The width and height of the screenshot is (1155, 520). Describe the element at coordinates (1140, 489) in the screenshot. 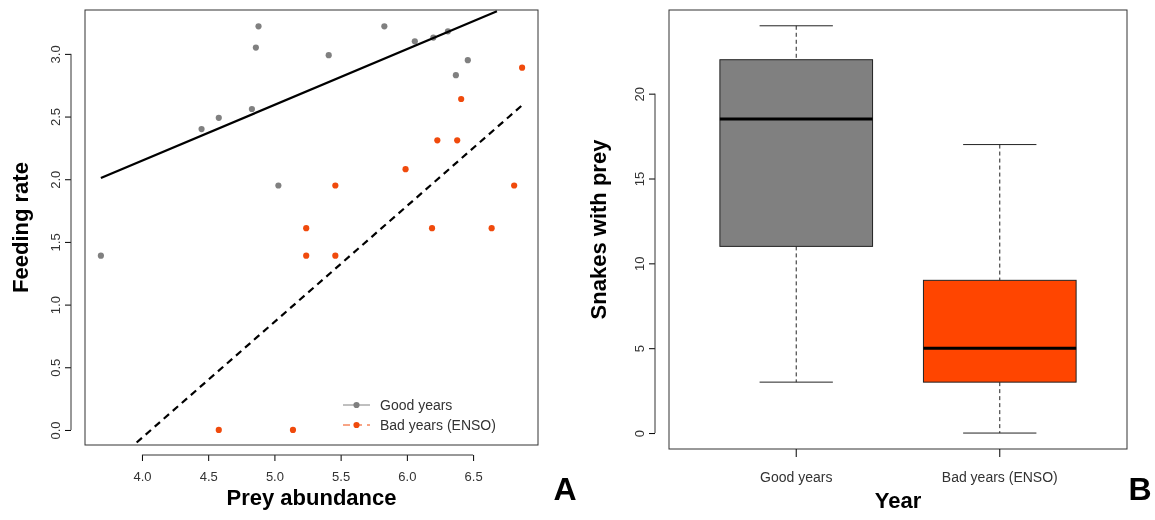

I see `text: B` at that location.